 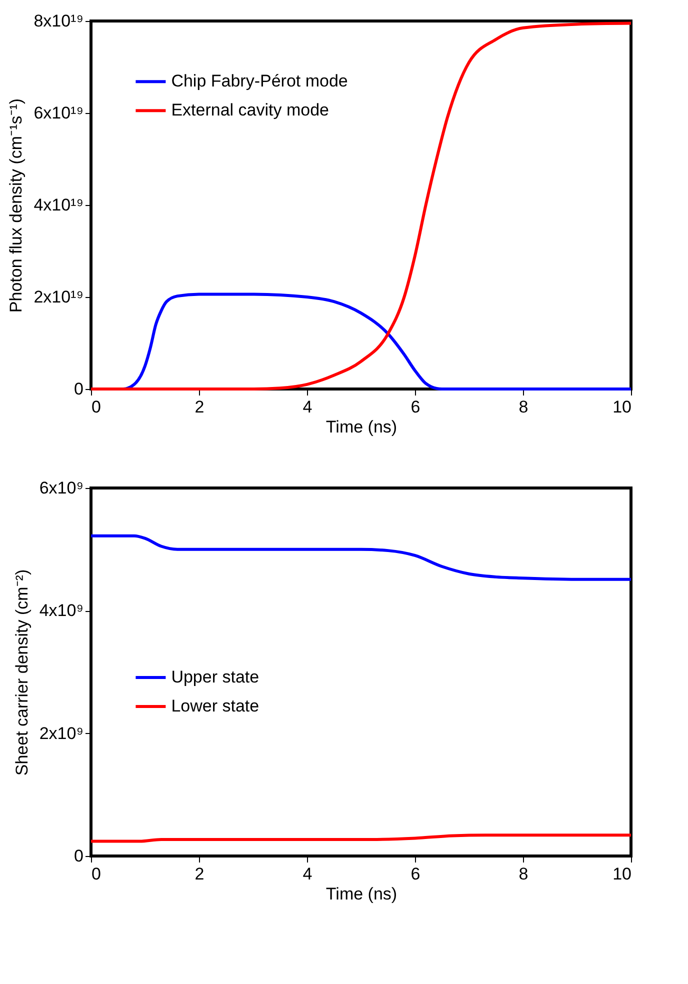 What do you see at coordinates (259, 81) in the screenshot?
I see `legend-label: Chip Fabry-Pérot mode` at bounding box center [259, 81].